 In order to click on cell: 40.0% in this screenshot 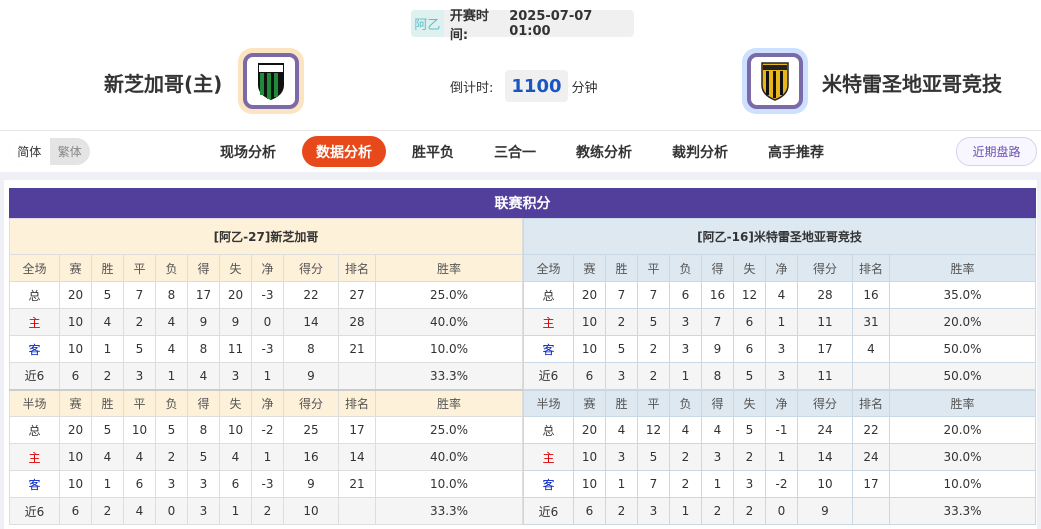, I will do `click(449, 457)`.